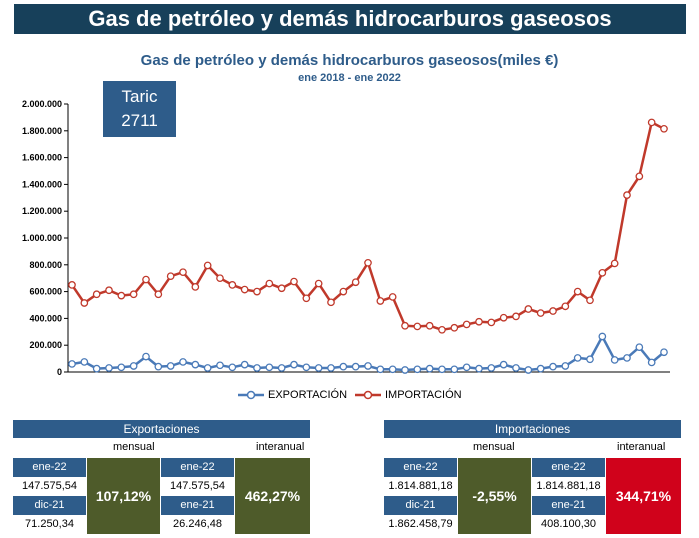 The image size is (699, 538). What do you see at coordinates (42, 158) in the screenshot?
I see `y-tick-label: 1.600.000` at bounding box center [42, 158].